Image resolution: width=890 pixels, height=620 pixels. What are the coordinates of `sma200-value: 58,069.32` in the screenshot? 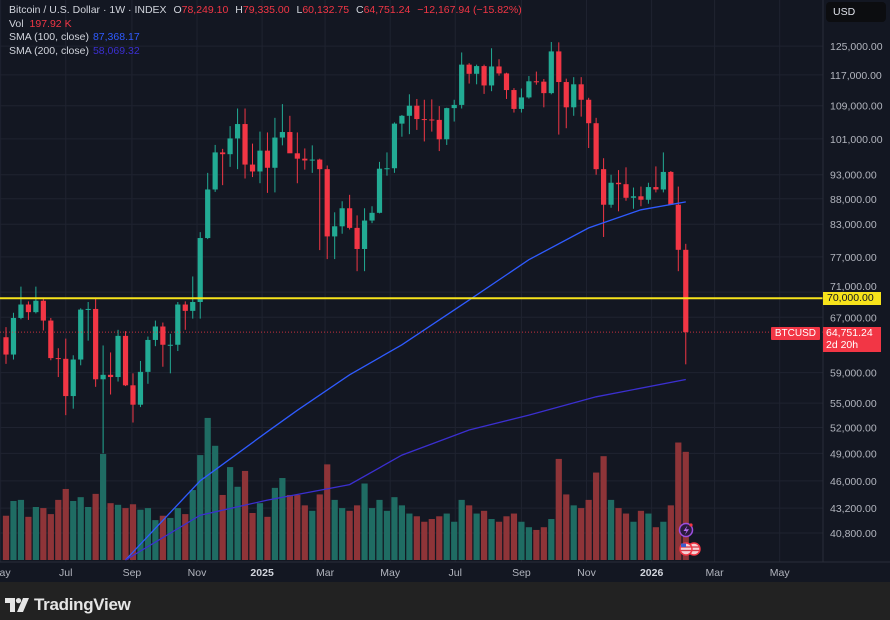 It's located at (116, 50).